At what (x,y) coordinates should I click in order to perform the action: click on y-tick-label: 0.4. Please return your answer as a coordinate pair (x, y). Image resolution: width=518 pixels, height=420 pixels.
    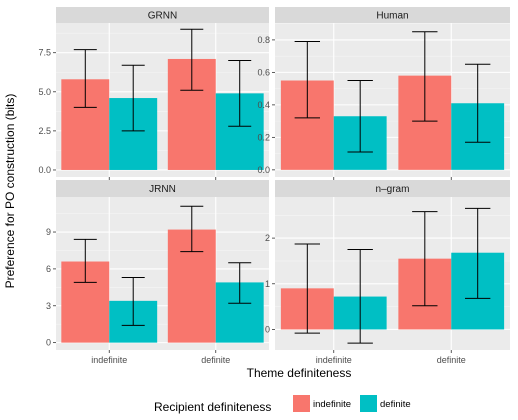
    Looking at the image, I should click on (263, 105).